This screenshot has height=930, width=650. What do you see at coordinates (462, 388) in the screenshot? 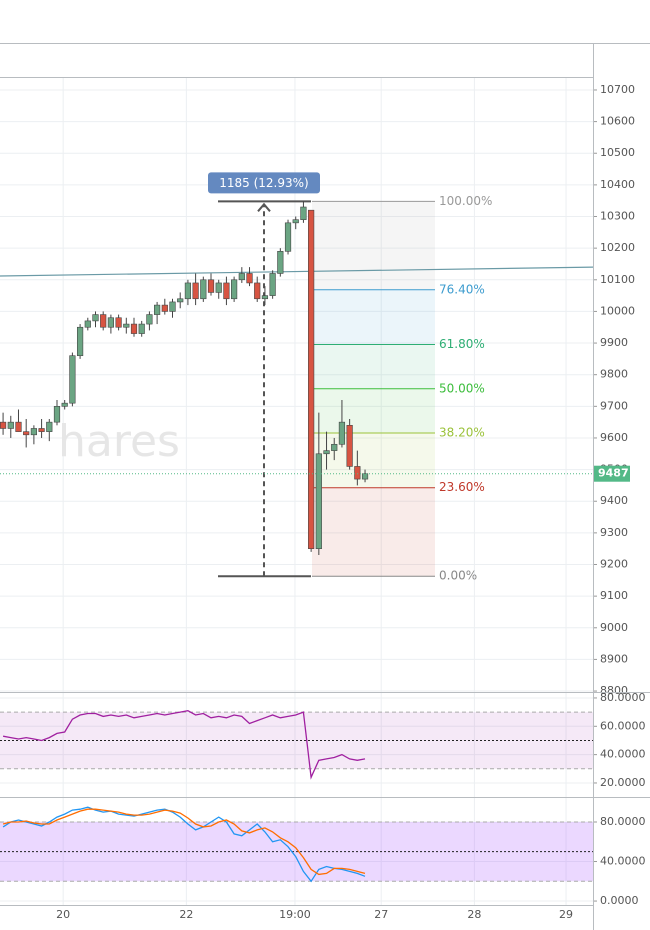
I see `fib-label: 50.00%` at bounding box center [462, 388].